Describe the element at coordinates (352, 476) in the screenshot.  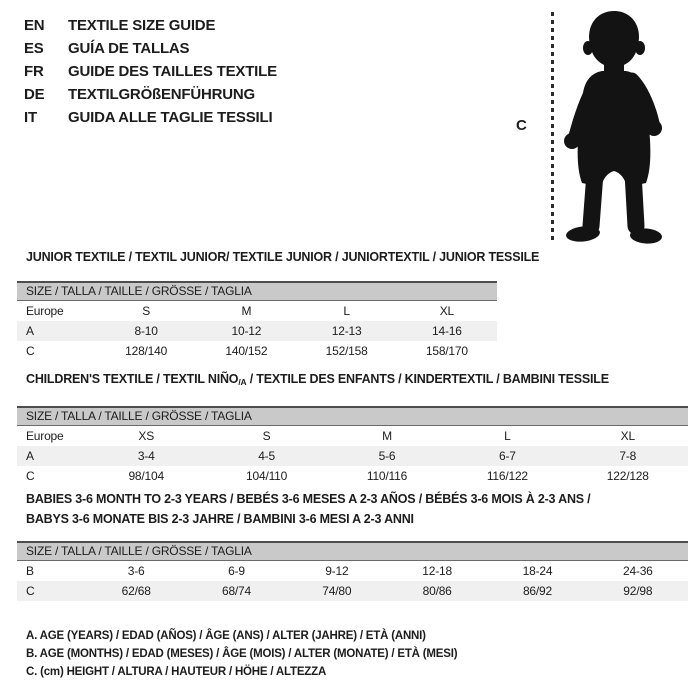
I see `table-row: C 98/104 104/110 110/116 116/122 122/128` at that location.